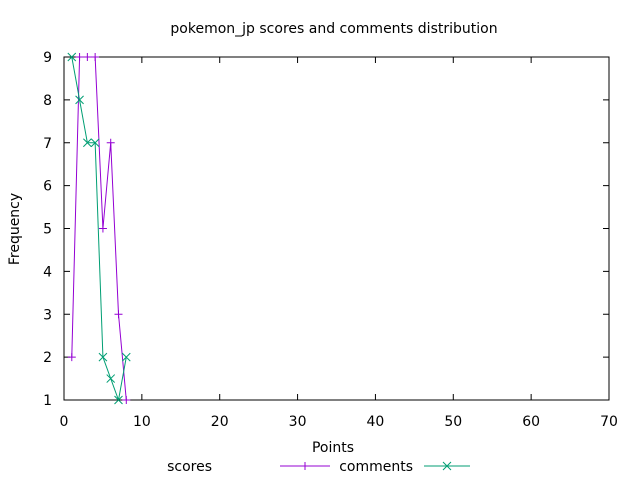 This screenshot has width=640, height=480. Describe the element at coordinates (47, 144) in the screenshot. I see `y-tick-label: 7` at that location.